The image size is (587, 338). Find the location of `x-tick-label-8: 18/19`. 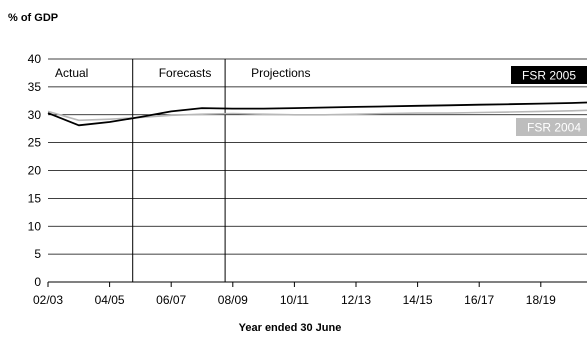

x-tick-label-8: 18/19 is located at coordinates (541, 300).